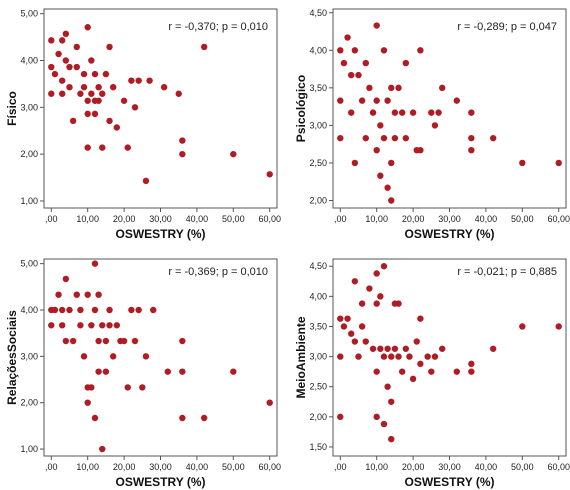  Describe the element at coordinates (318, 387) in the screenshot. I see `y-tick-label: 2,50` at that location.